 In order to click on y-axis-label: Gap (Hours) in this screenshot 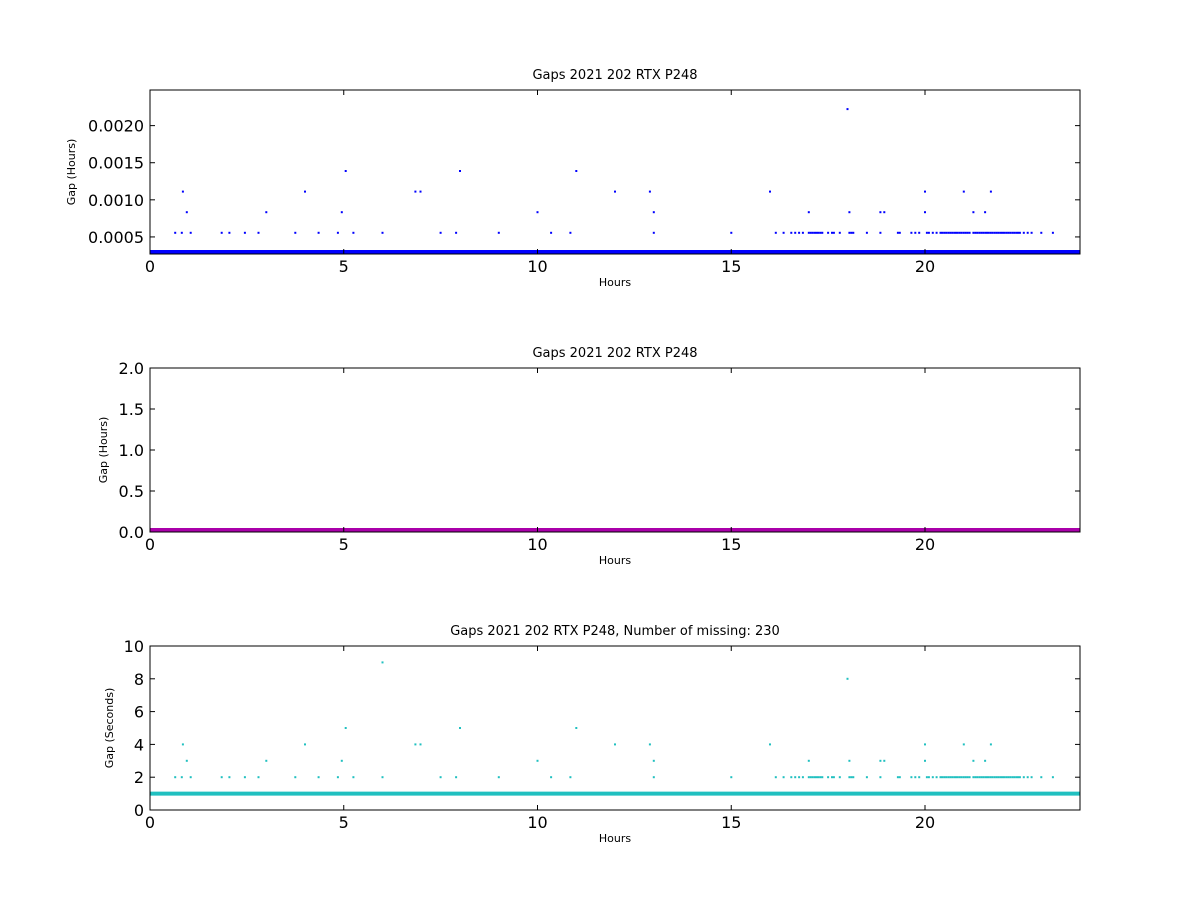, I will do `click(103, 450)`.